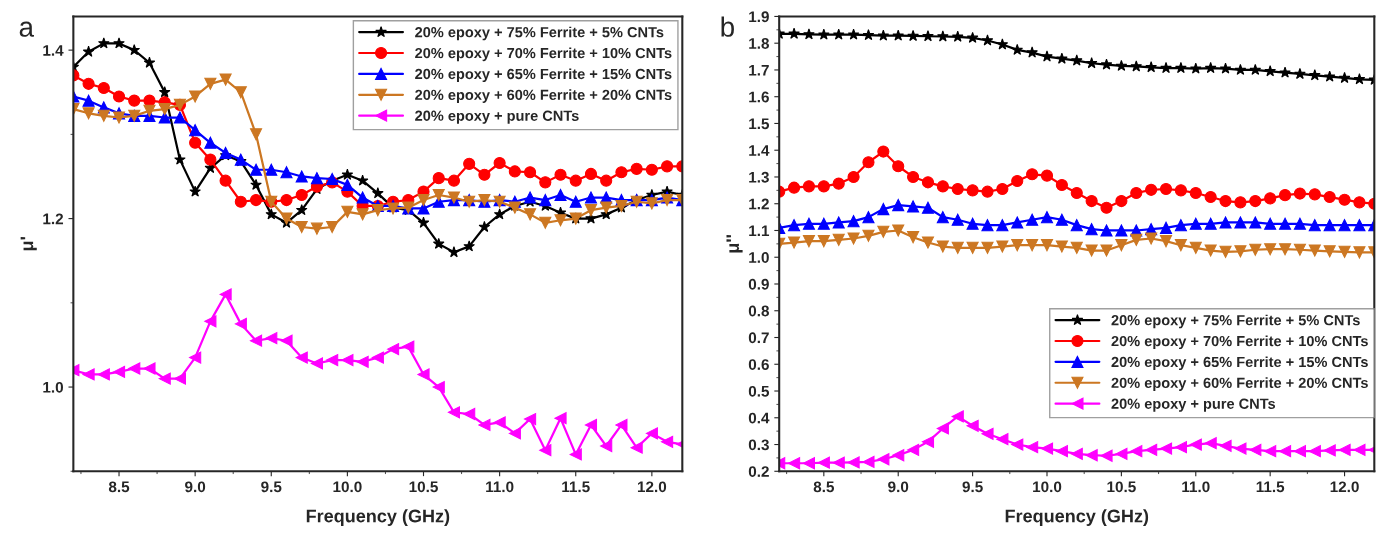 The image size is (1384, 548). I want to click on y-tick-label: 0.8, so click(758, 311).